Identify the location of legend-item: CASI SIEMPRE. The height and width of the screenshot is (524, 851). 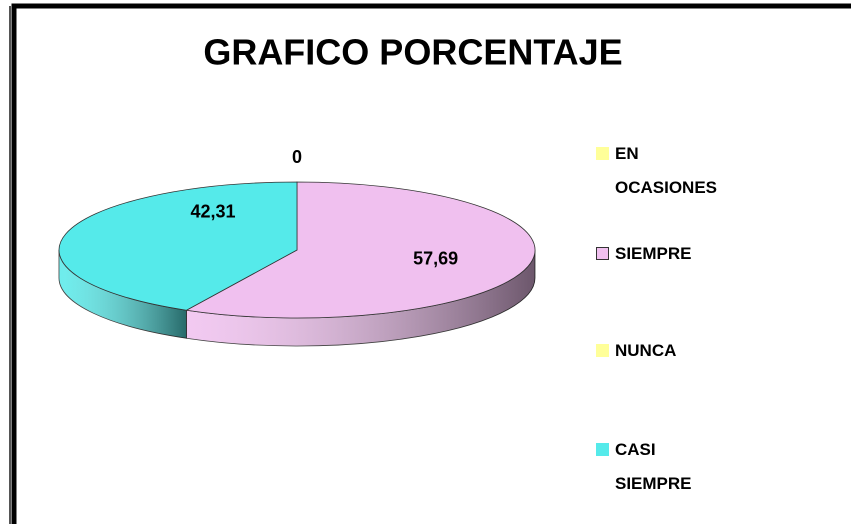
(666, 467).